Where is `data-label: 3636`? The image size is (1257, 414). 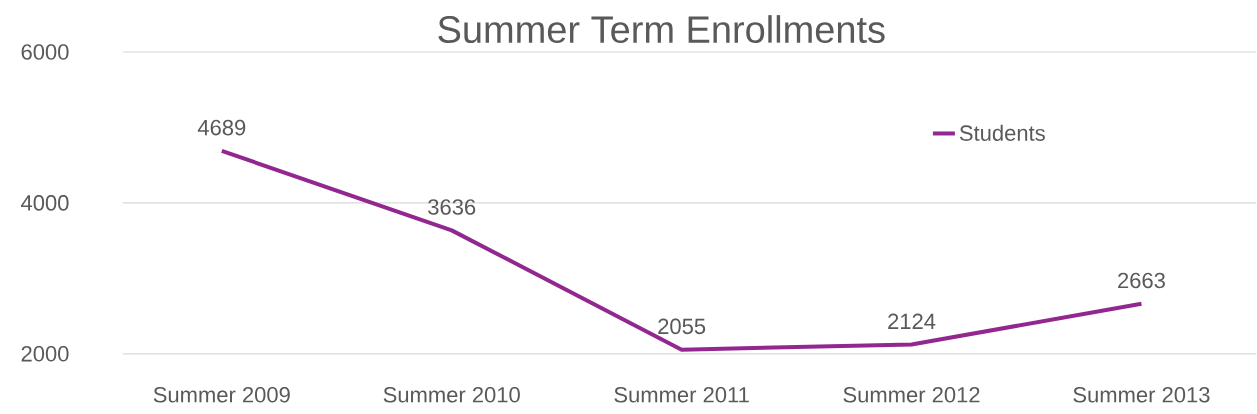
data-label: 3636 is located at coordinates (452, 207).